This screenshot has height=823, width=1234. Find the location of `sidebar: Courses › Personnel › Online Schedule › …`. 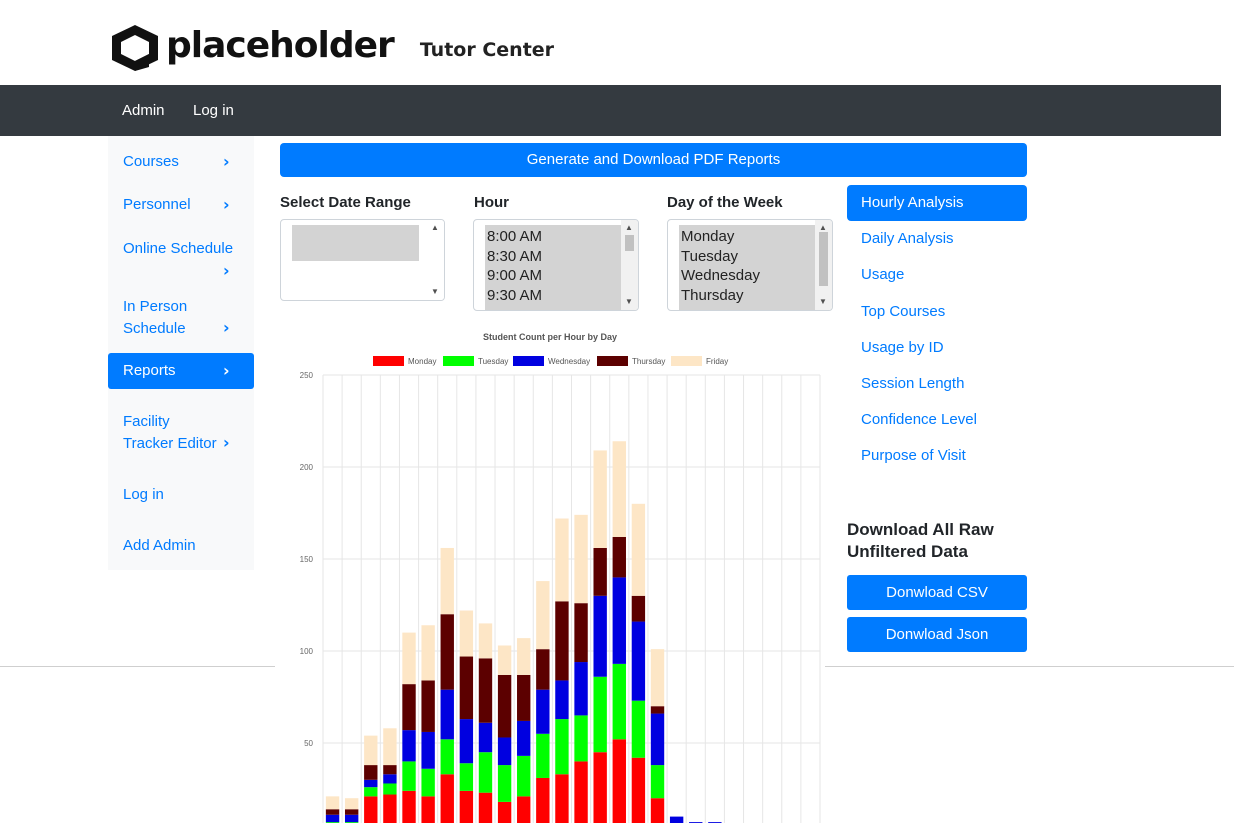

sidebar: Courses › Personnel › Online Schedule › … is located at coordinates (181, 353).